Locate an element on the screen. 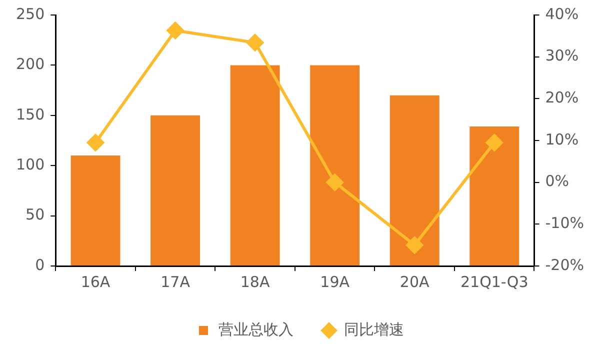 The image size is (600, 348). y-tick-label: 250 is located at coordinates (30, 13).